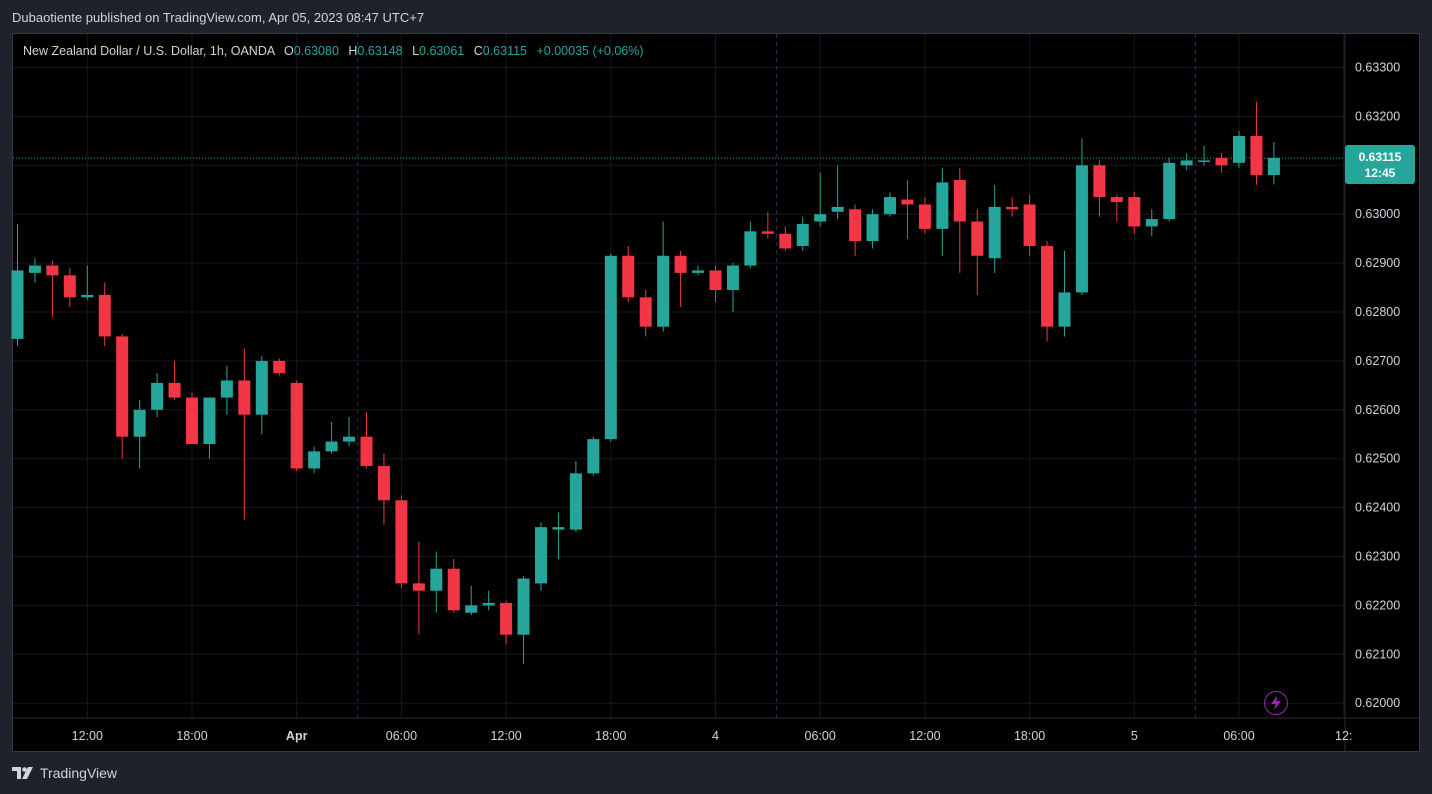 Image resolution: width=1432 pixels, height=794 pixels. I want to click on low-key: L, so click(416, 51).